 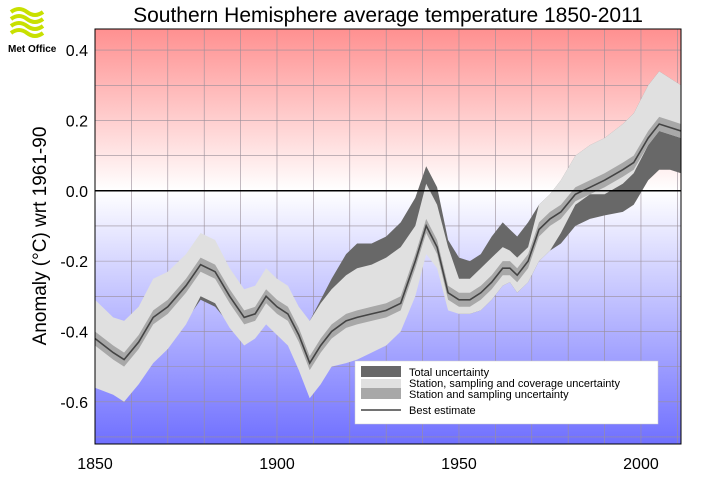 I want to click on y-axis-label: Anomaly (°C) wrt 1961-90, so click(x=40, y=236).